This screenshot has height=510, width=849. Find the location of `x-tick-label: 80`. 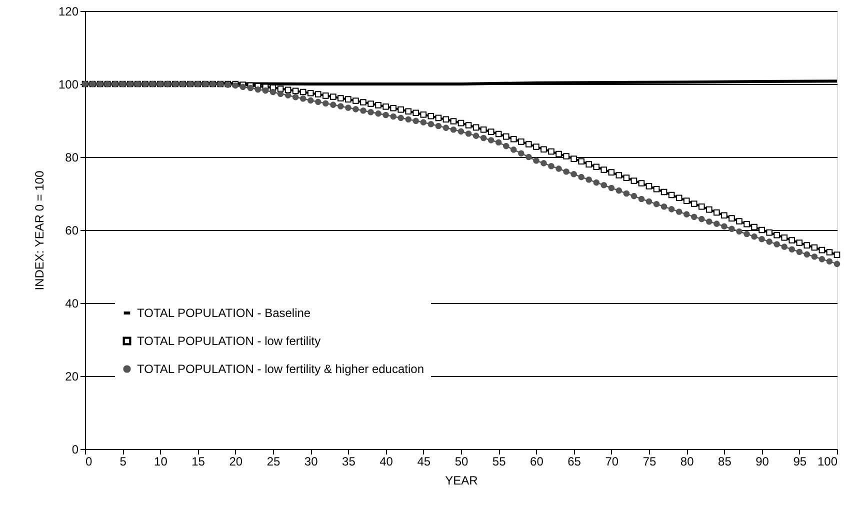

x-tick-label: 80 is located at coordinates (687, 461).